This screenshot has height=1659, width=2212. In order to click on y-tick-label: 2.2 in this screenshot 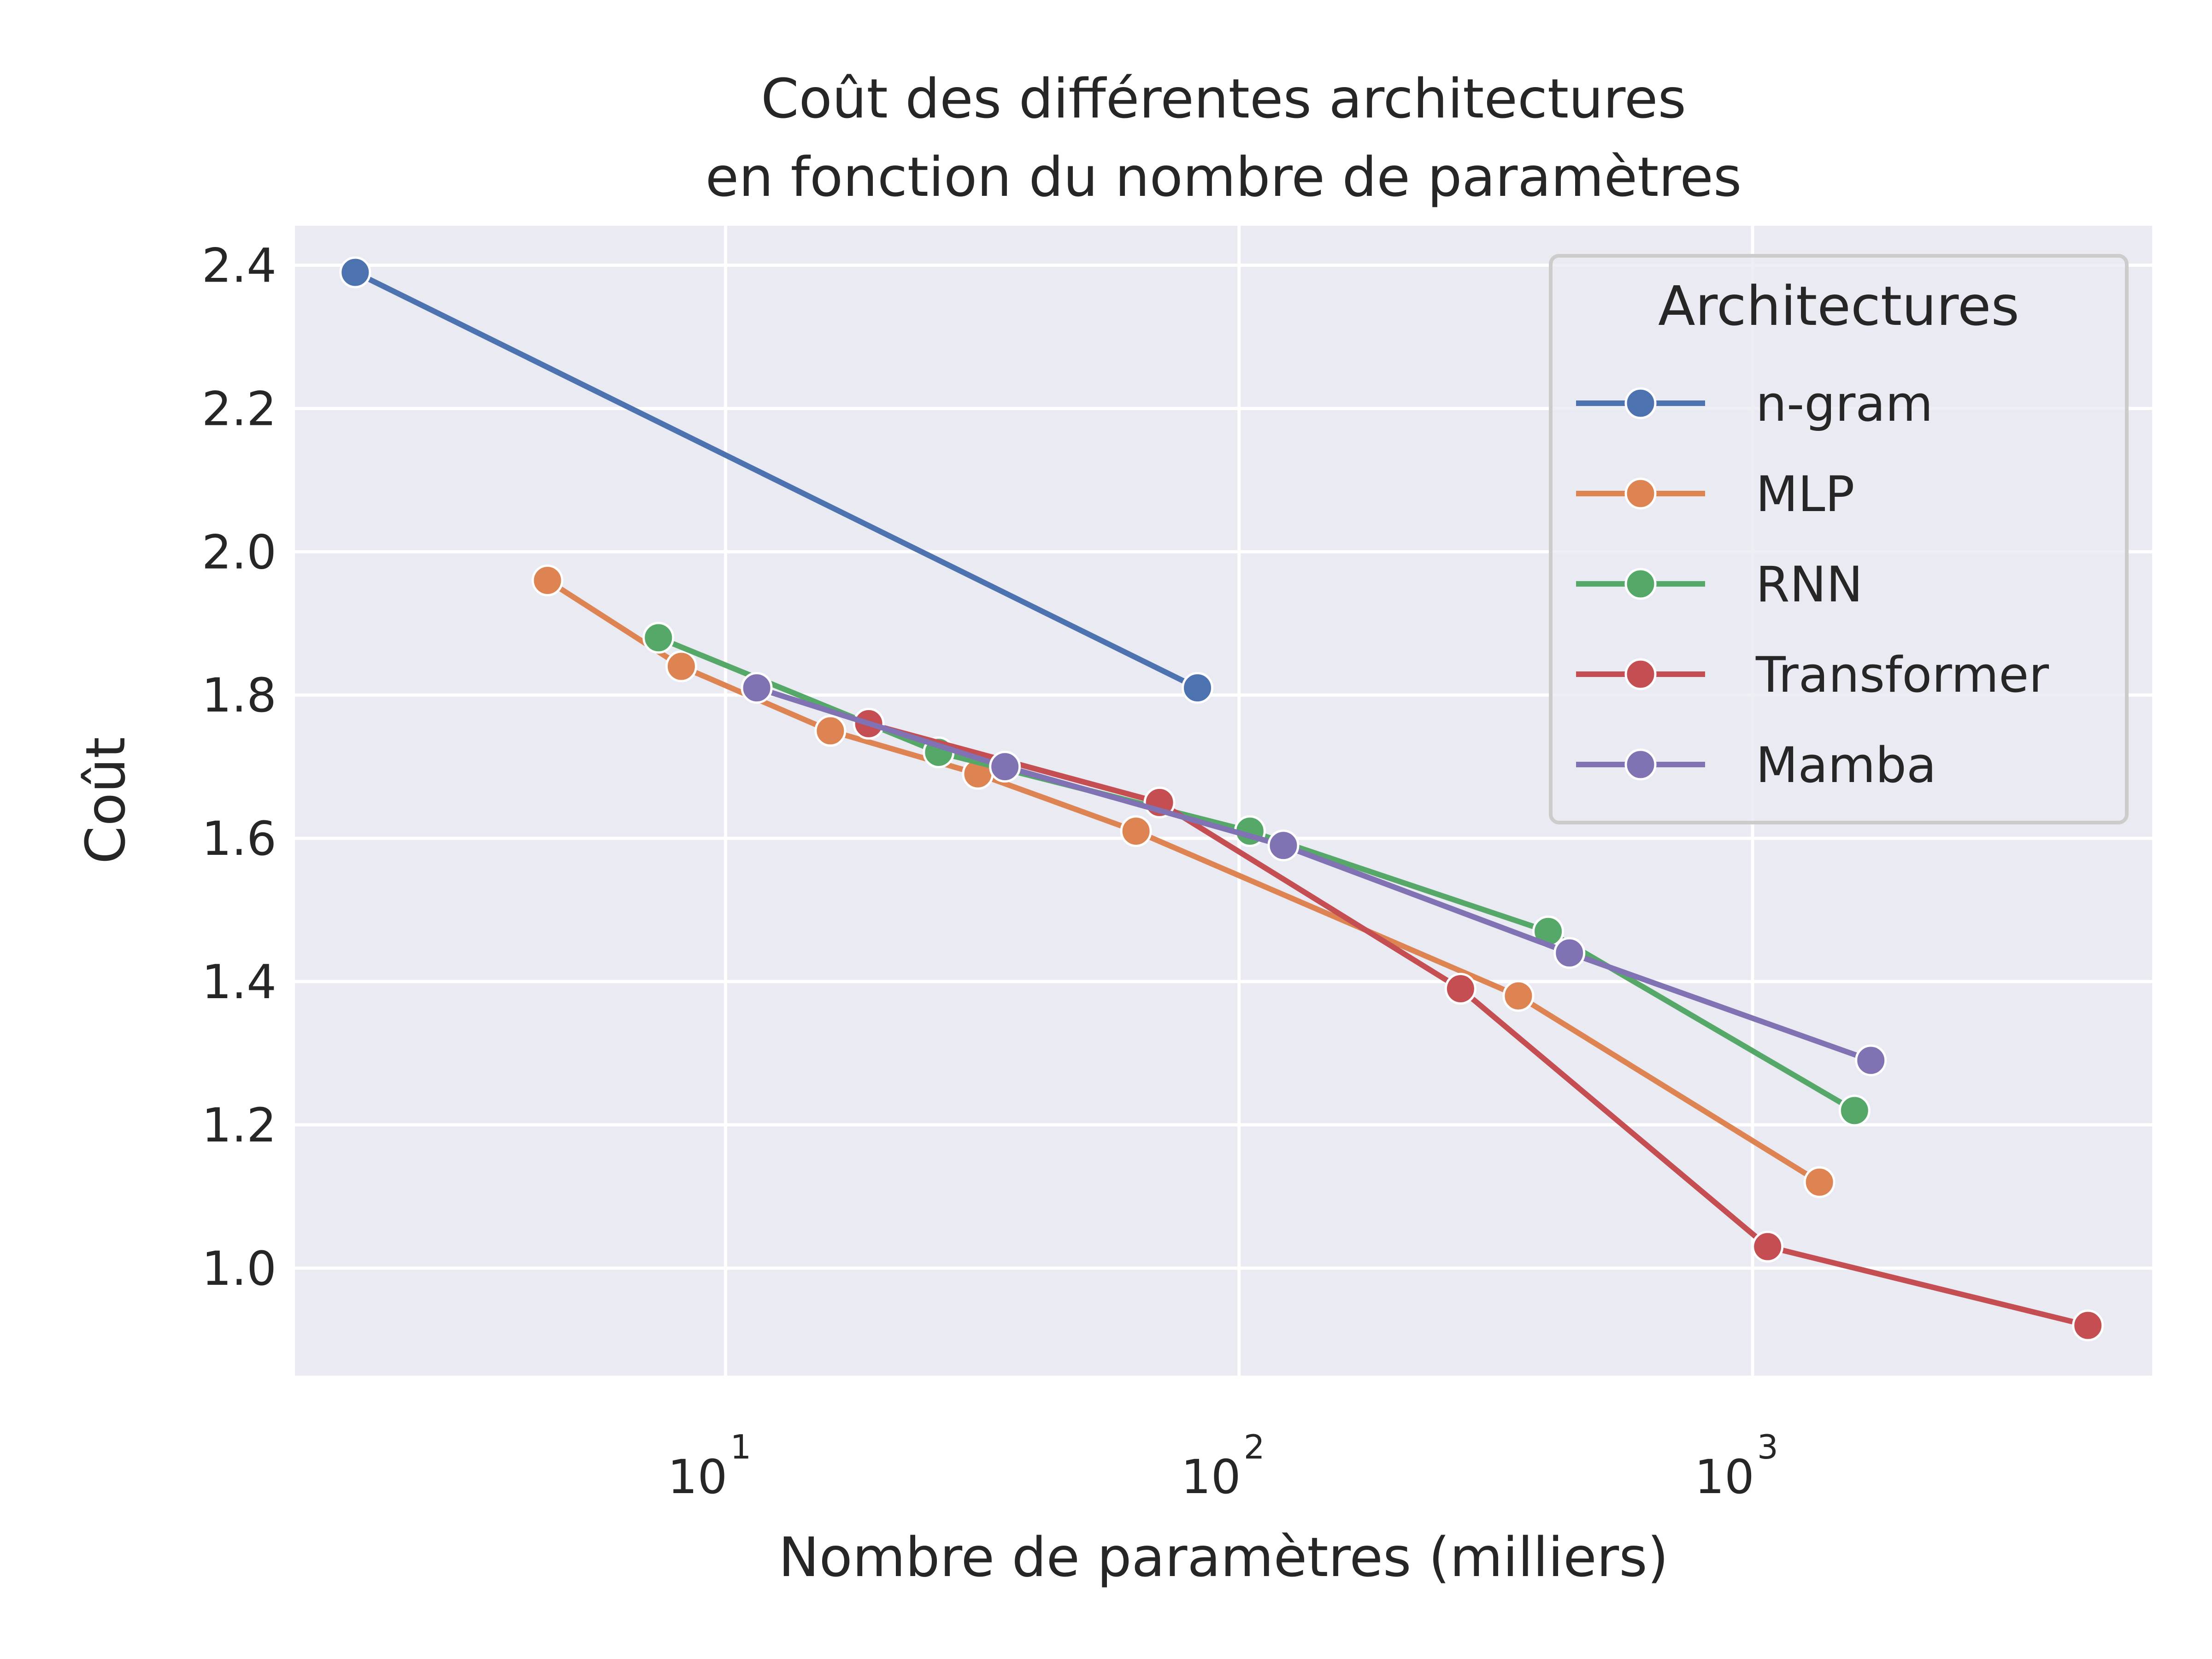, I will do `click(239, 409)`.